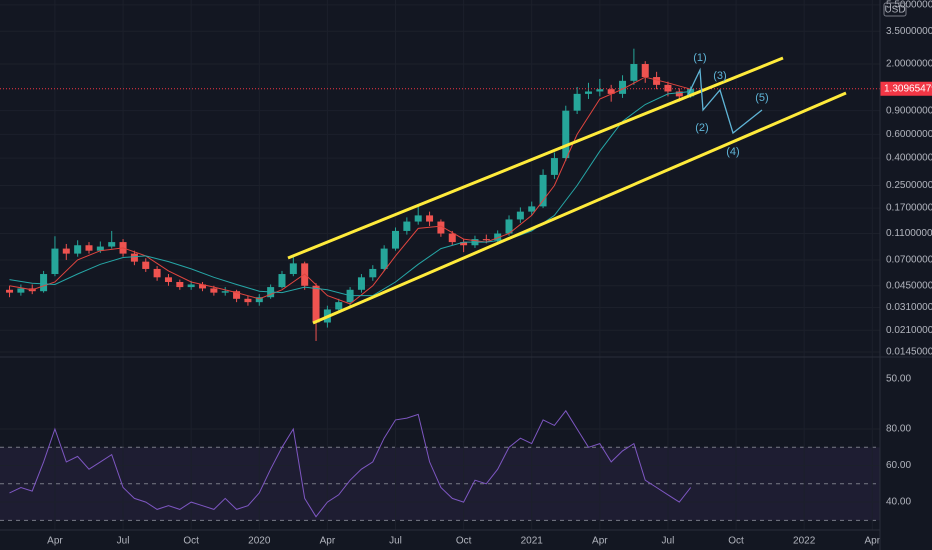 The image size is (932, 550). Describe the element at coordinates (732, 152) in the screenshot. I see `wave-label: (4)` at that location.